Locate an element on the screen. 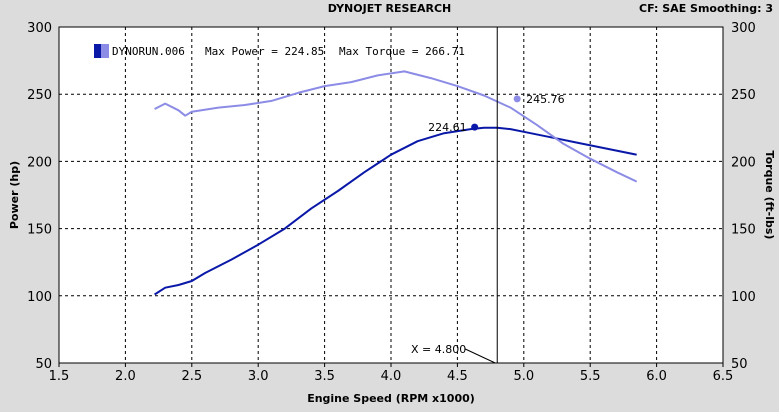 Image resolution: width=779 pixels, height=412 pixels. x-tick-label: 4.5 is located at coordinates (457, 376).